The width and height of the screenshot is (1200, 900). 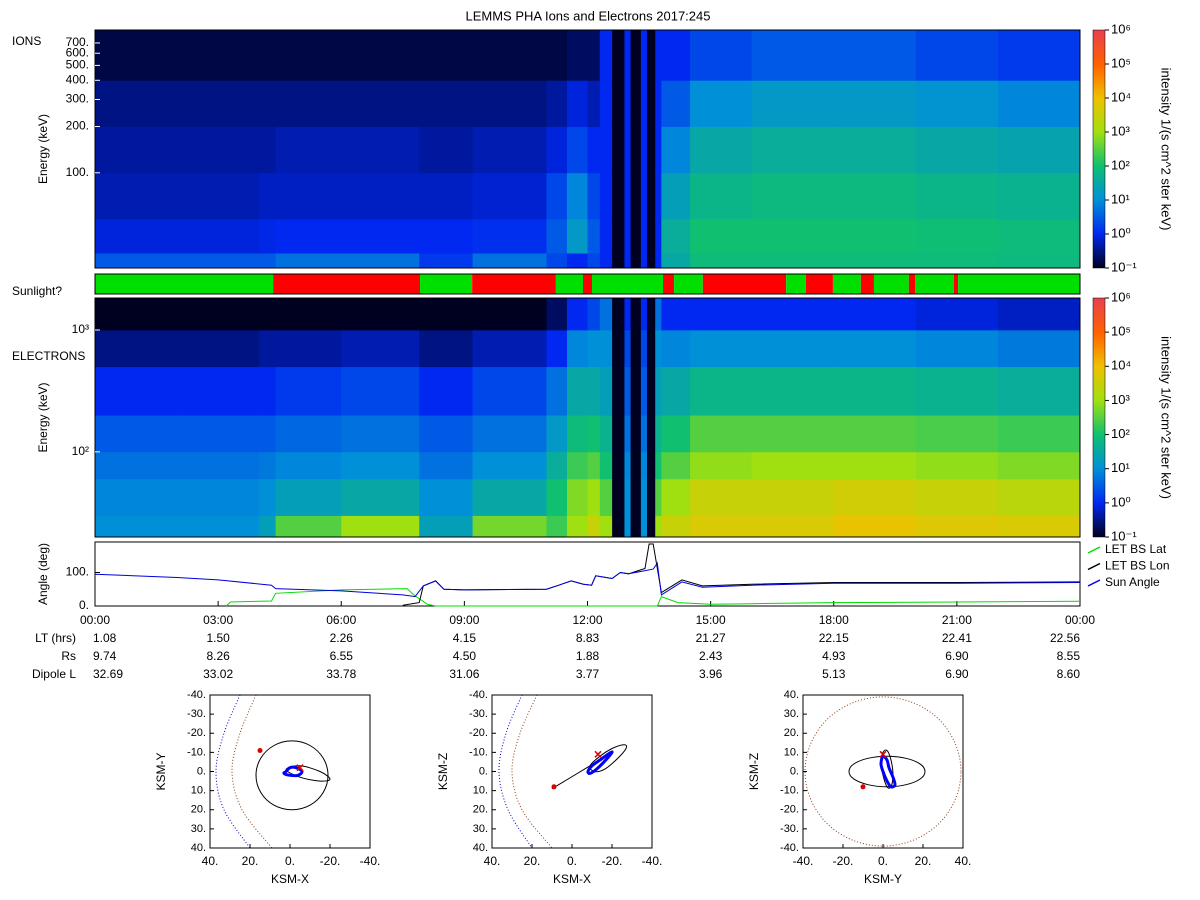 What do you see at coordinates (77, 172) in the screenshot?
I see `y-tick-label: 100.` at bounding box center [77, 172].